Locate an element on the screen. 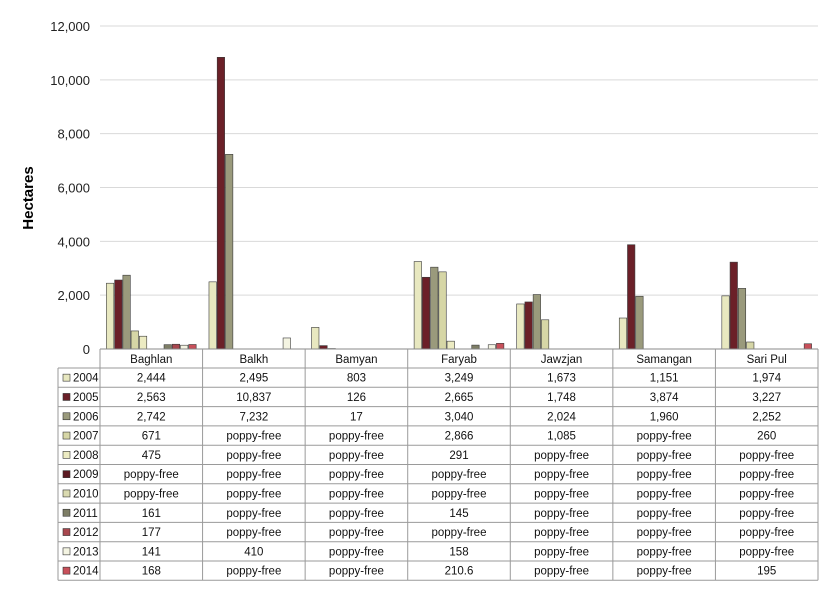 This screenshot has width=830, height=596. data-label: 260 is located at coordinates (766, 437).